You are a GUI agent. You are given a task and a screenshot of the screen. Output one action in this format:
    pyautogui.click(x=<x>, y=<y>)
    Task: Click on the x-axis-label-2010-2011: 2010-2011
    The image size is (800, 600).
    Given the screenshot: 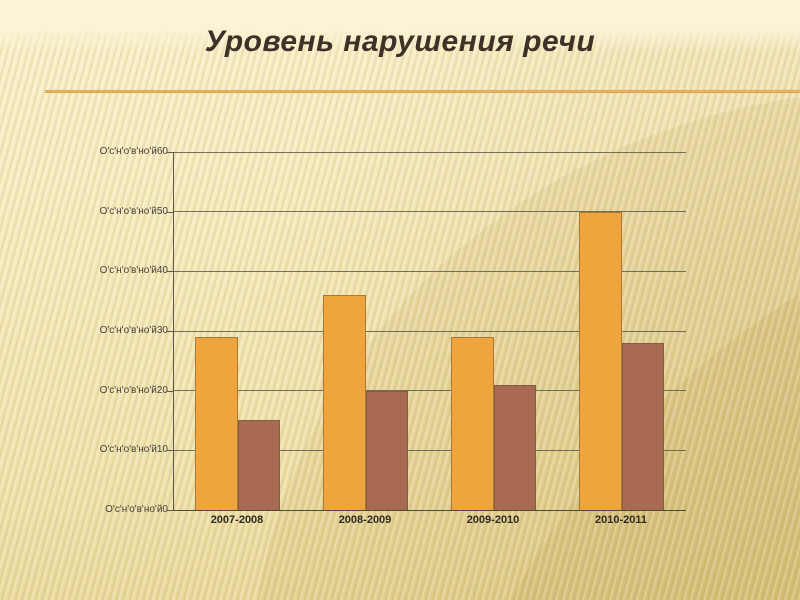 What is the action you would take?
    pyautogui.click(x=621, y=520)
    